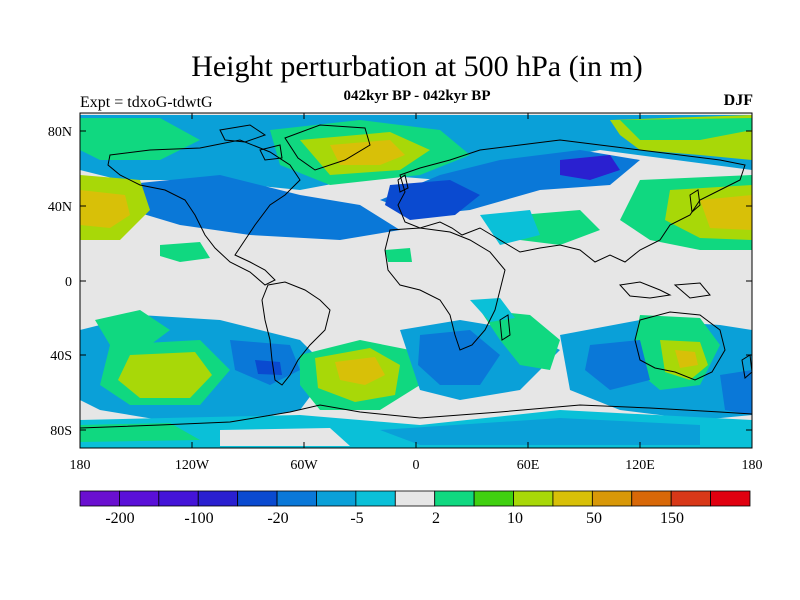  I want to click on experiment-label: Expt = tdxoG-tdwtG, so click(146, 102).